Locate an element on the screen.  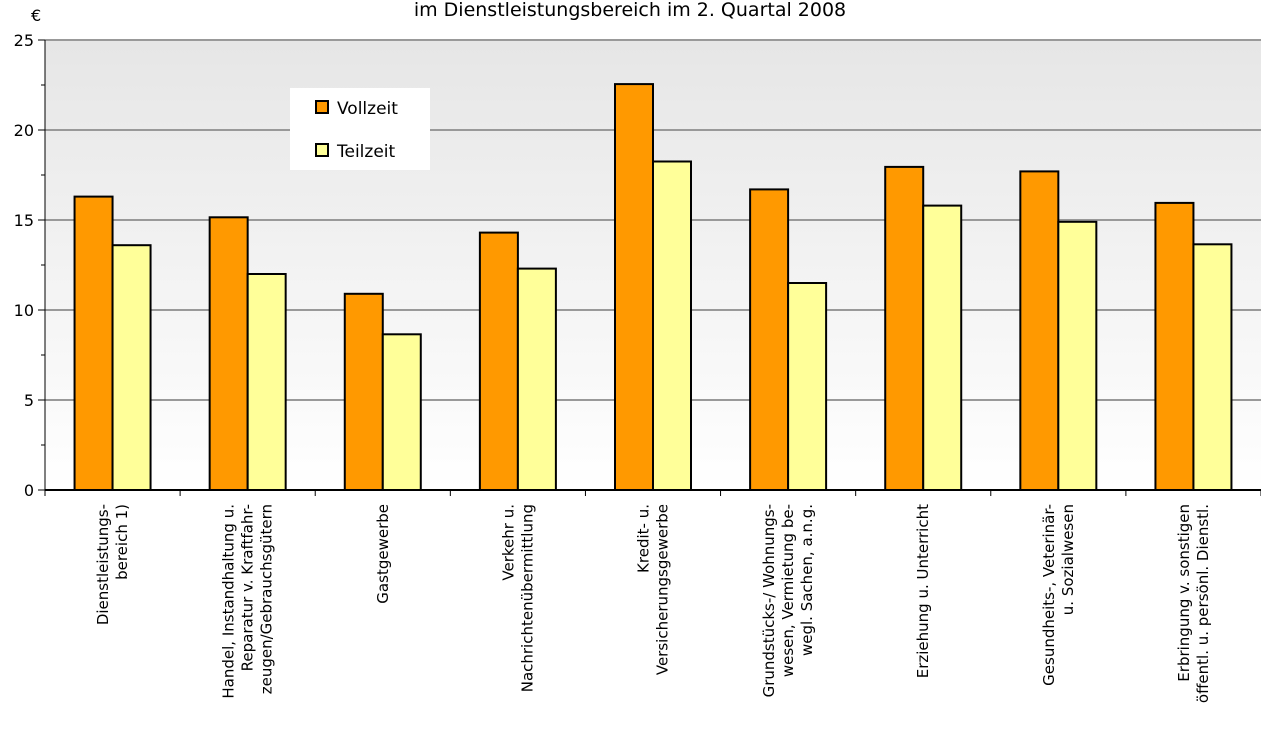
x-category-label: Verkehr u.Nachrichtenübermittlung is located at coordinates (517, 598).